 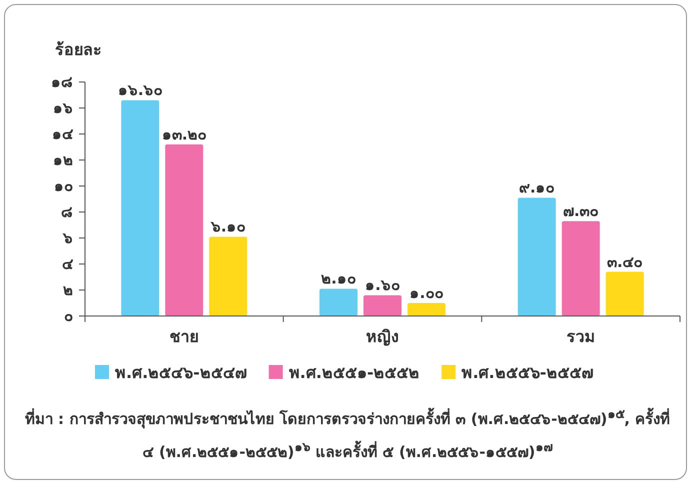 What do you see at coordinates (68, 316) in the screenshot?
I see `y-tick-label: ๐` at bounding box center [68, 316].